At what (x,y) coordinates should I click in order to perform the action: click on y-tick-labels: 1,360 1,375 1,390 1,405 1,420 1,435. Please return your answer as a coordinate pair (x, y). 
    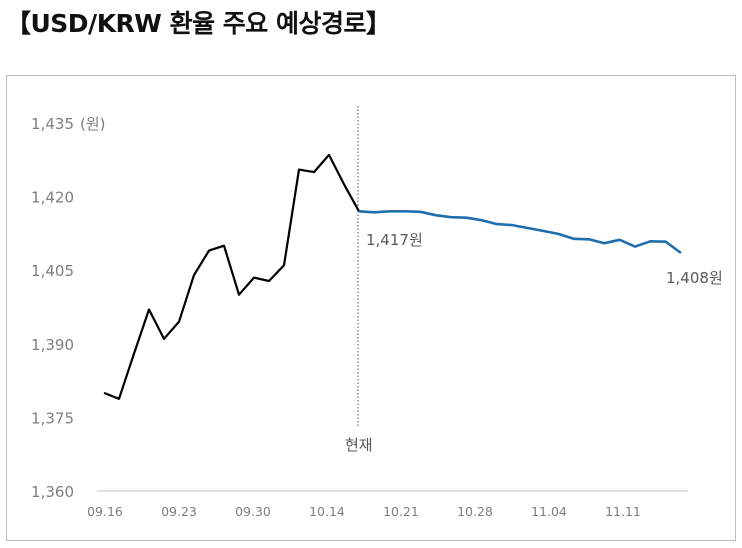
    Looking at the image, I should click on (52, 308).